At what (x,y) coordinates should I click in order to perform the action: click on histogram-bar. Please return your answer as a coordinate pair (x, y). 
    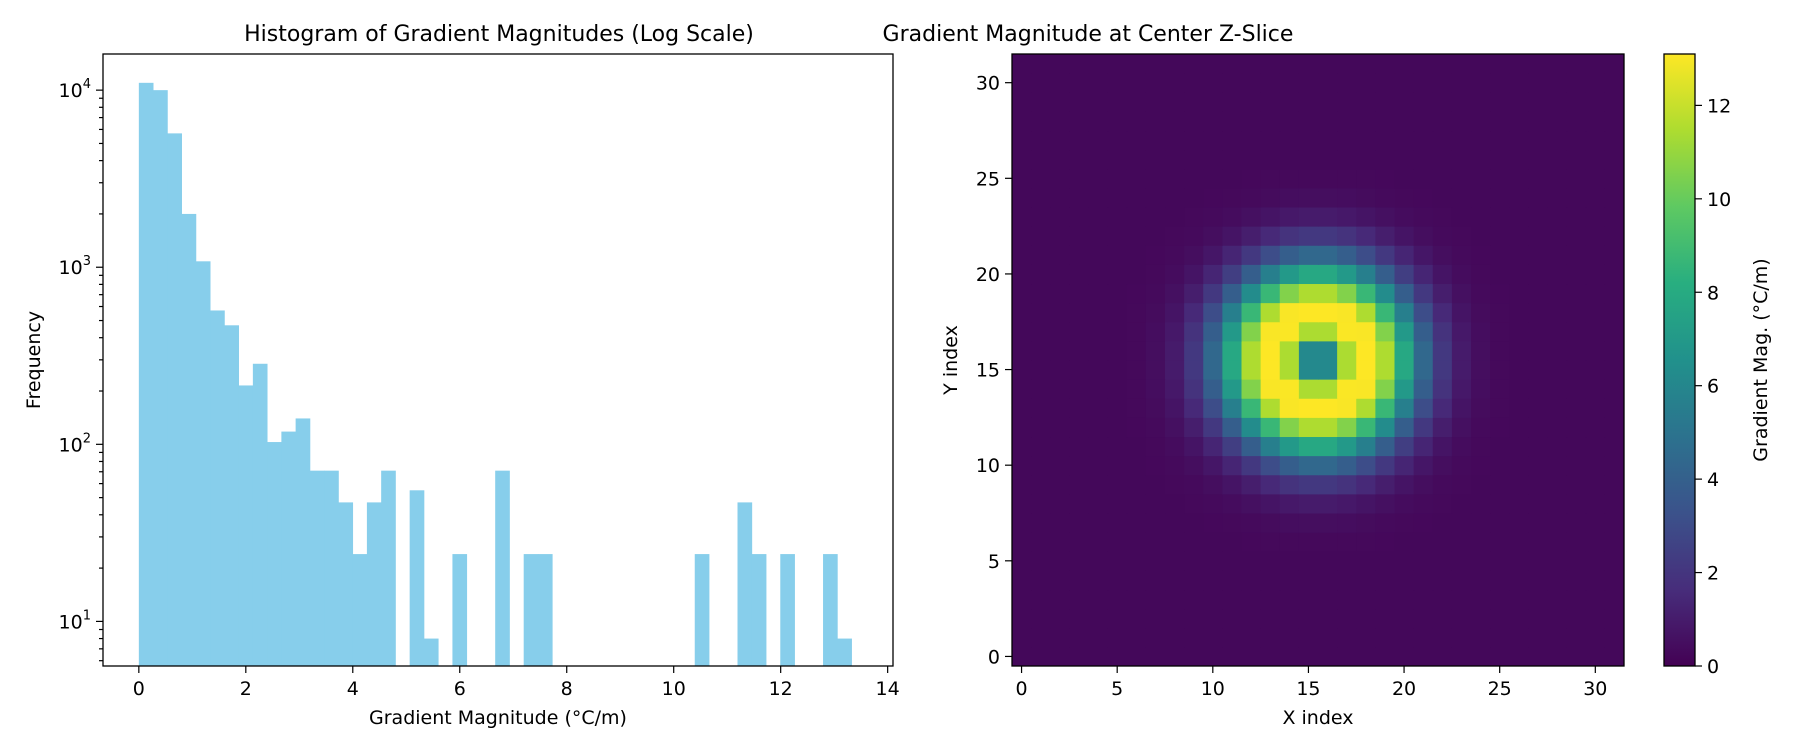
    Looking at the image, I should click on (374, 584).